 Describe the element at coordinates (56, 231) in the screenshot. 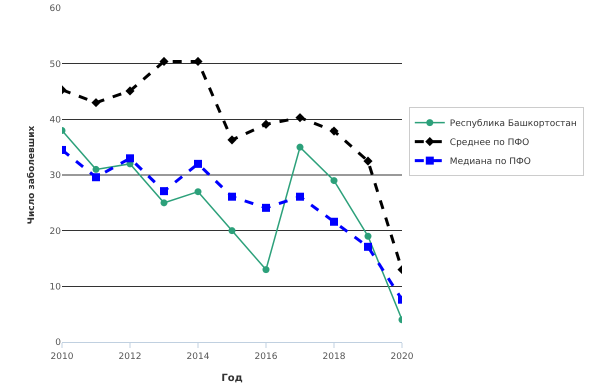

I see `y-tick-label: 20` at that location.